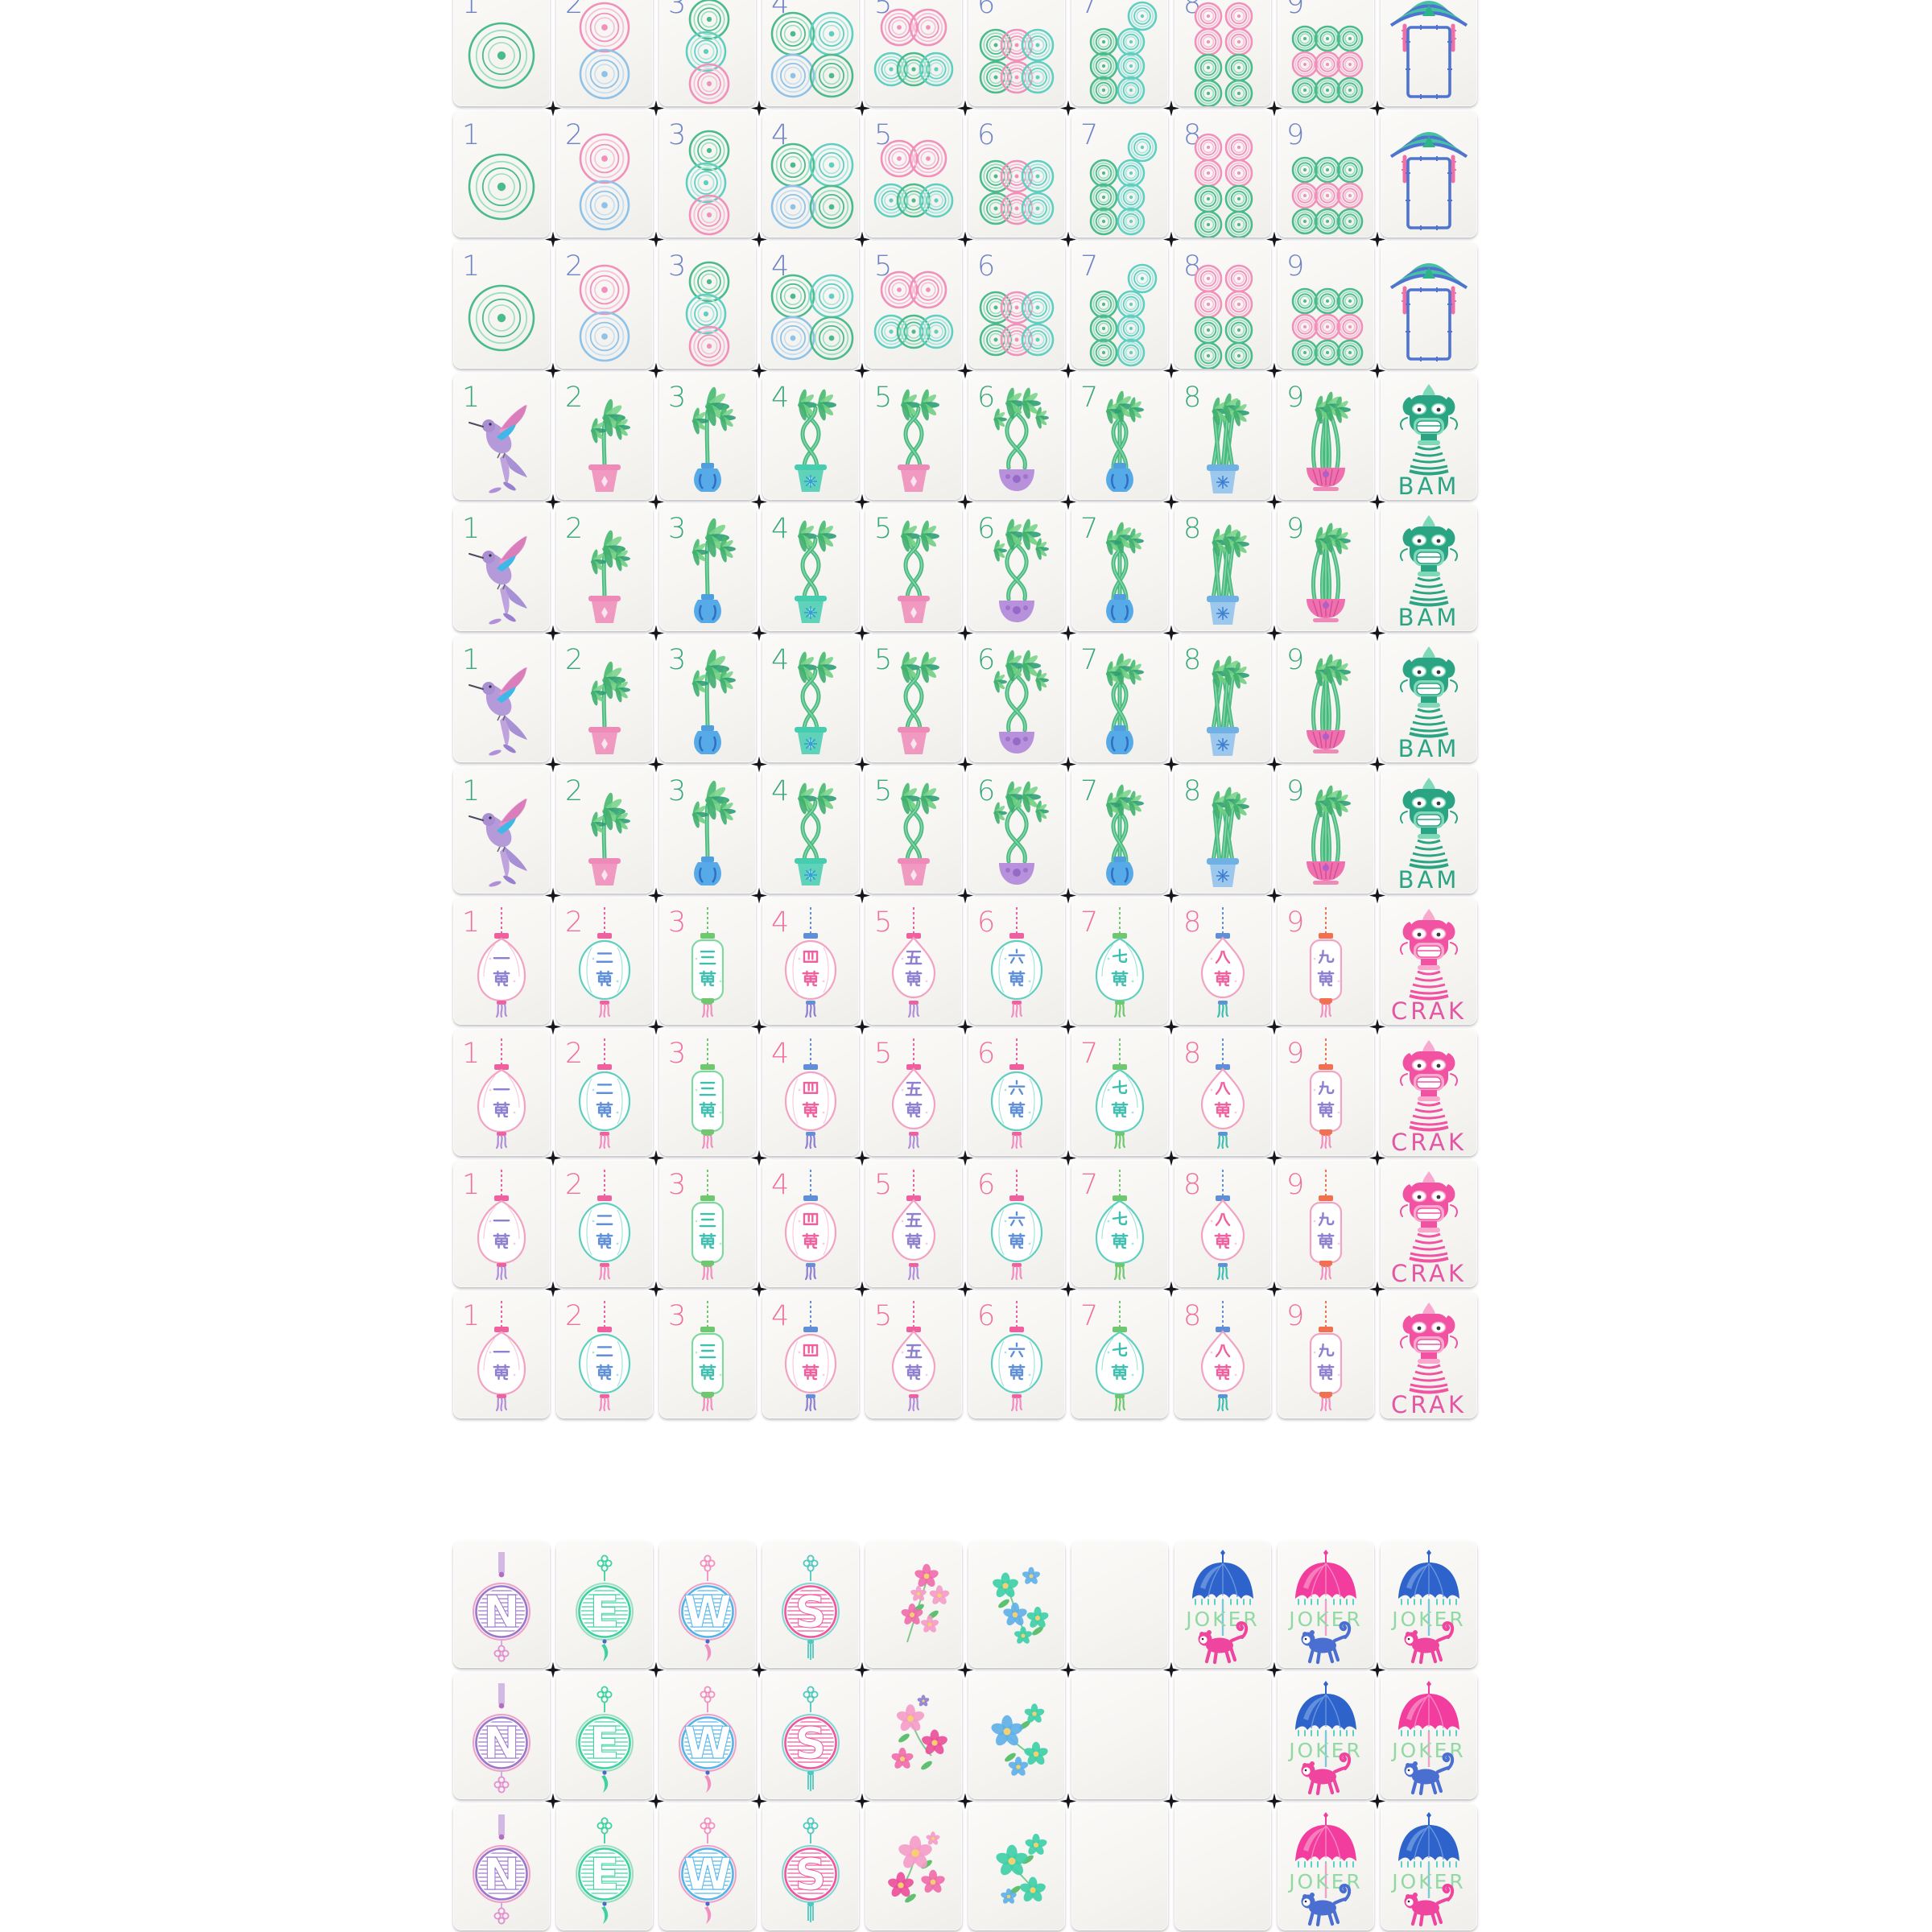 The height and width of the screenshot is (1932, 1932). I want to click on tile-crak-5: 5, so click(913, 1354).